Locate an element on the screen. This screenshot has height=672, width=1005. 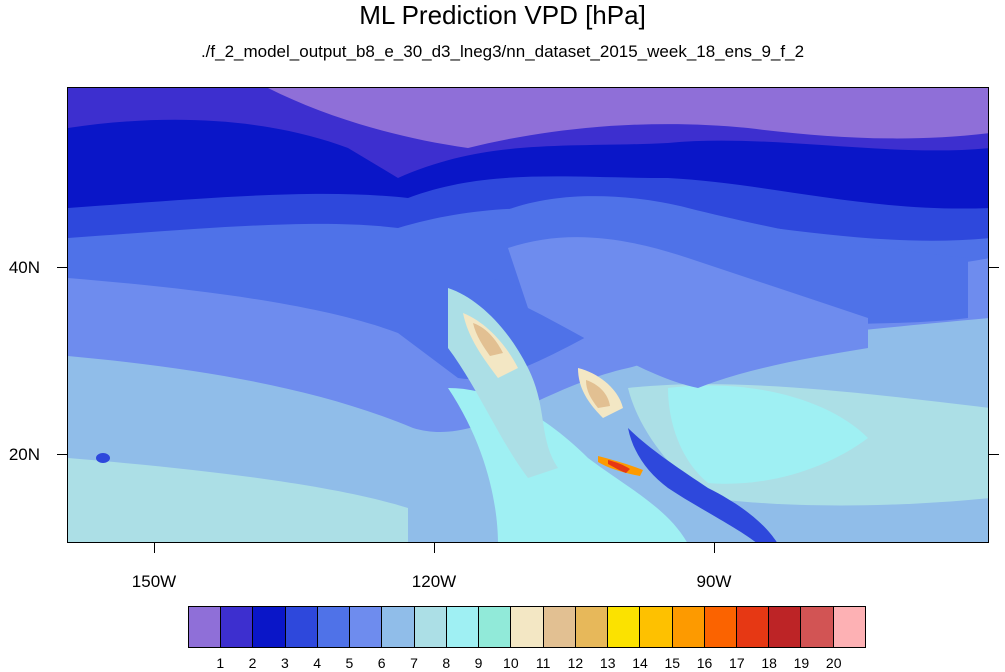
colorbar-label: 5 is located at coordinates (349, 663).